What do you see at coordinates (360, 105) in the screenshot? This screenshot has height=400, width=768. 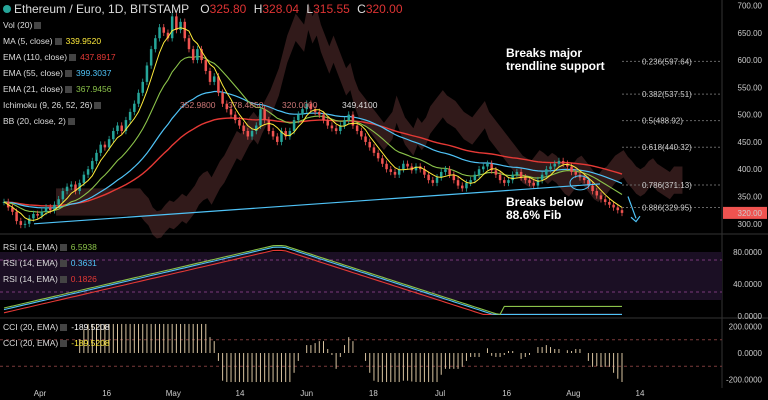 I see `ichimoku-value: 349.4100` at bounding box center [360, 105].